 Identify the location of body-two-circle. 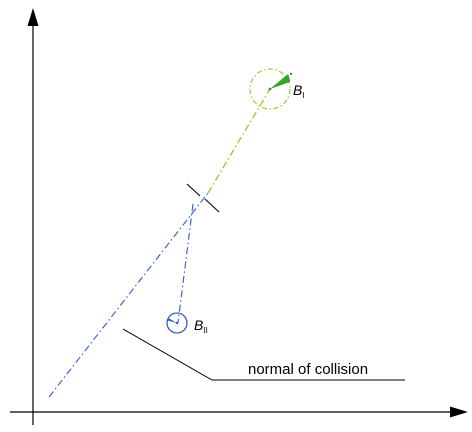
(177, 323).